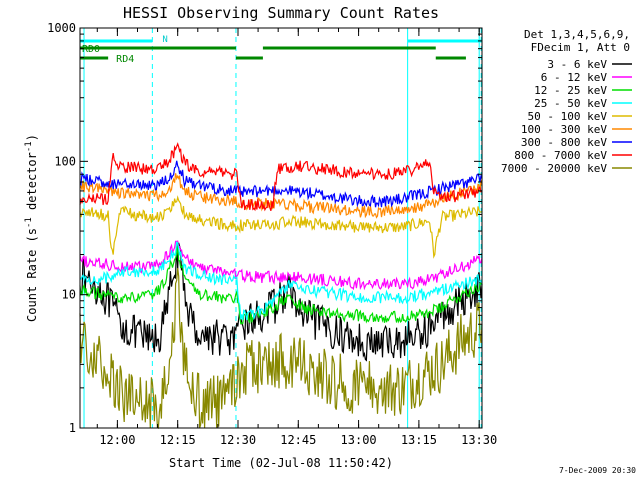 Image resolution: width=640 pixels, height=484 pixels. What do you see at coordinates (281, 463) in the screenshot?
I see `x-axis-label: Start Time (02-Jul-08 11:50:42)` at bounding box center [281, 463].